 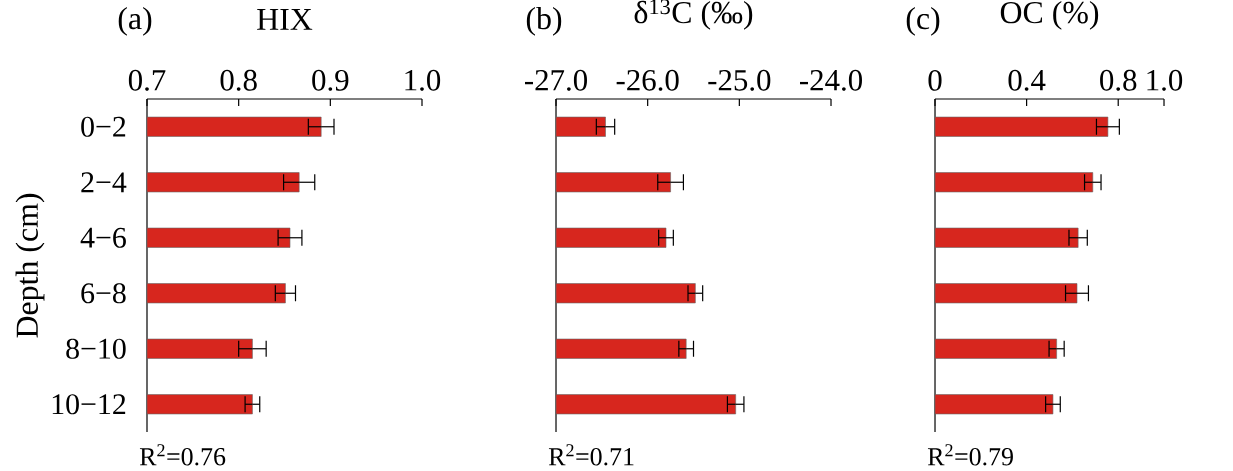 I want to click on x-tick-label: -25.0, so click(x=739, y=80).